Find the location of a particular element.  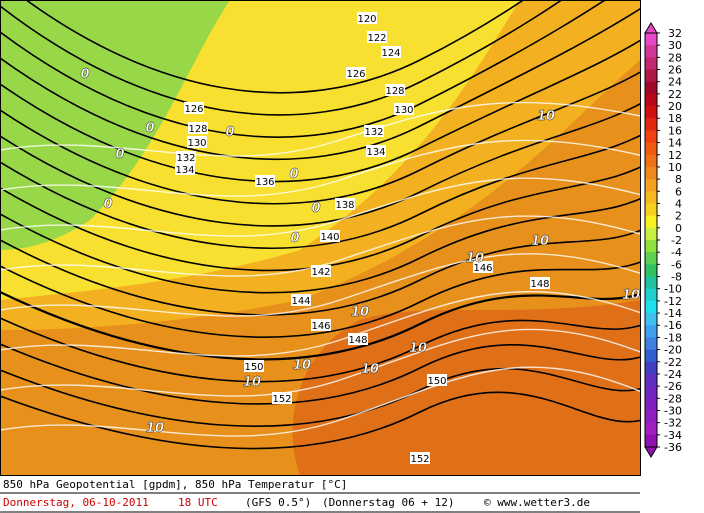

geopotential-contour is located at coordinates (320, 374).